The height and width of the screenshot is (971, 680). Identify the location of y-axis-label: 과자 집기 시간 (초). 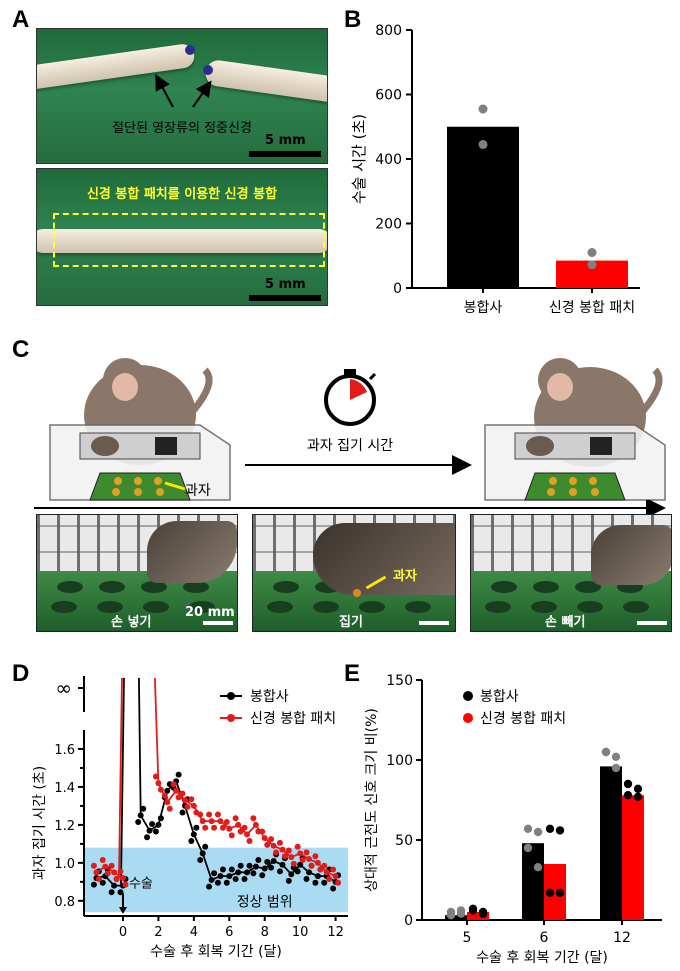
(40, 823).